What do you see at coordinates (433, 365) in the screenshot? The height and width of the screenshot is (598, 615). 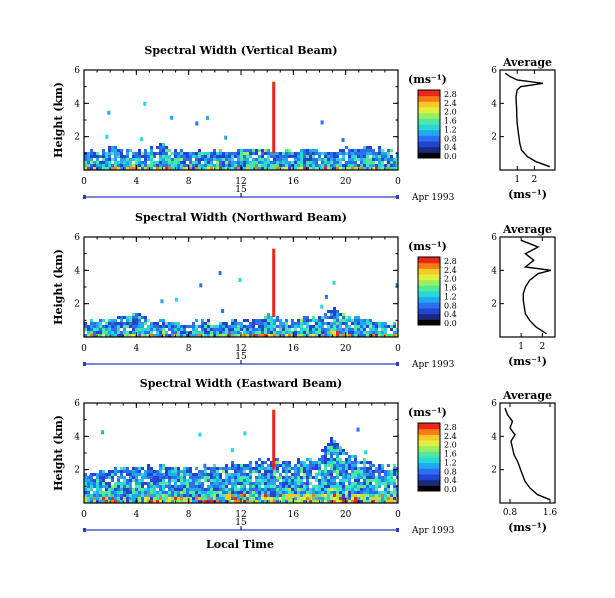 I see `date-label: Apr 1993` at bounding box center [433, 365].